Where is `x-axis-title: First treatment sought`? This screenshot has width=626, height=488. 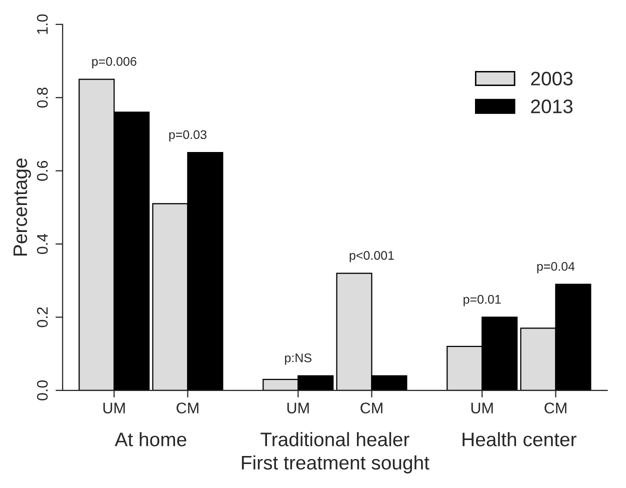
x-axis-title: First treatment sought is located at coordinates (336, 464).